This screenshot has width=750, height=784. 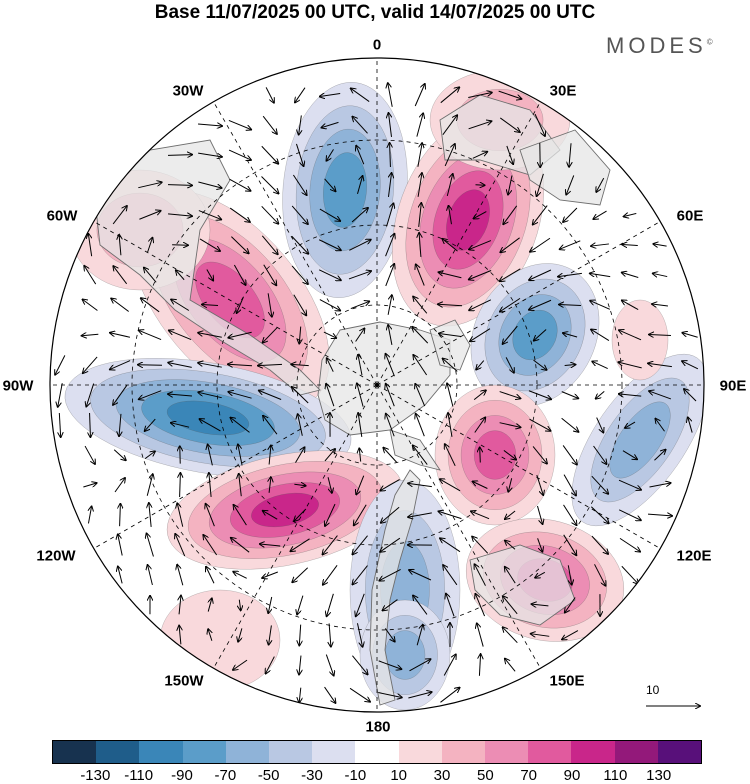 I want to click on pole-marker, so click(x=377, y=385).